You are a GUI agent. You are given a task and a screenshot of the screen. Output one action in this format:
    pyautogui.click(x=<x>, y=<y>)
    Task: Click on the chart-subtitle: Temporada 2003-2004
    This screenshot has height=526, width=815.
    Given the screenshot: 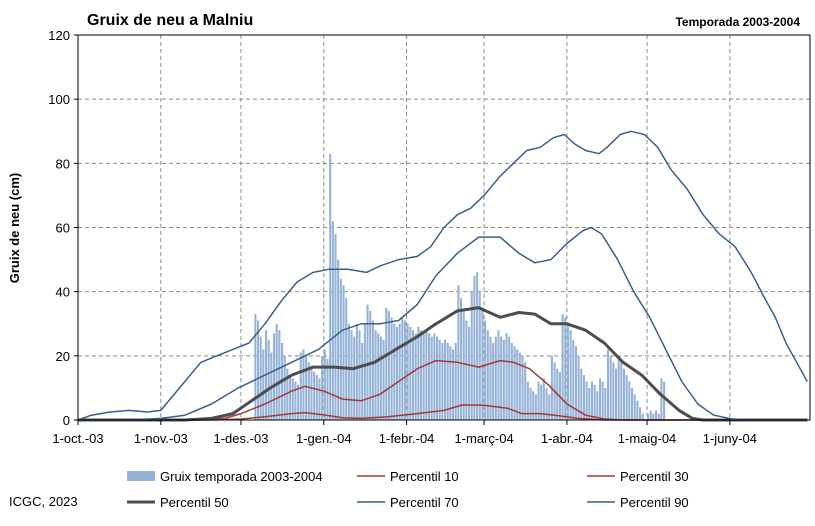 What is the action you would take?
    pyautogui.click(x=737, y=22)
    